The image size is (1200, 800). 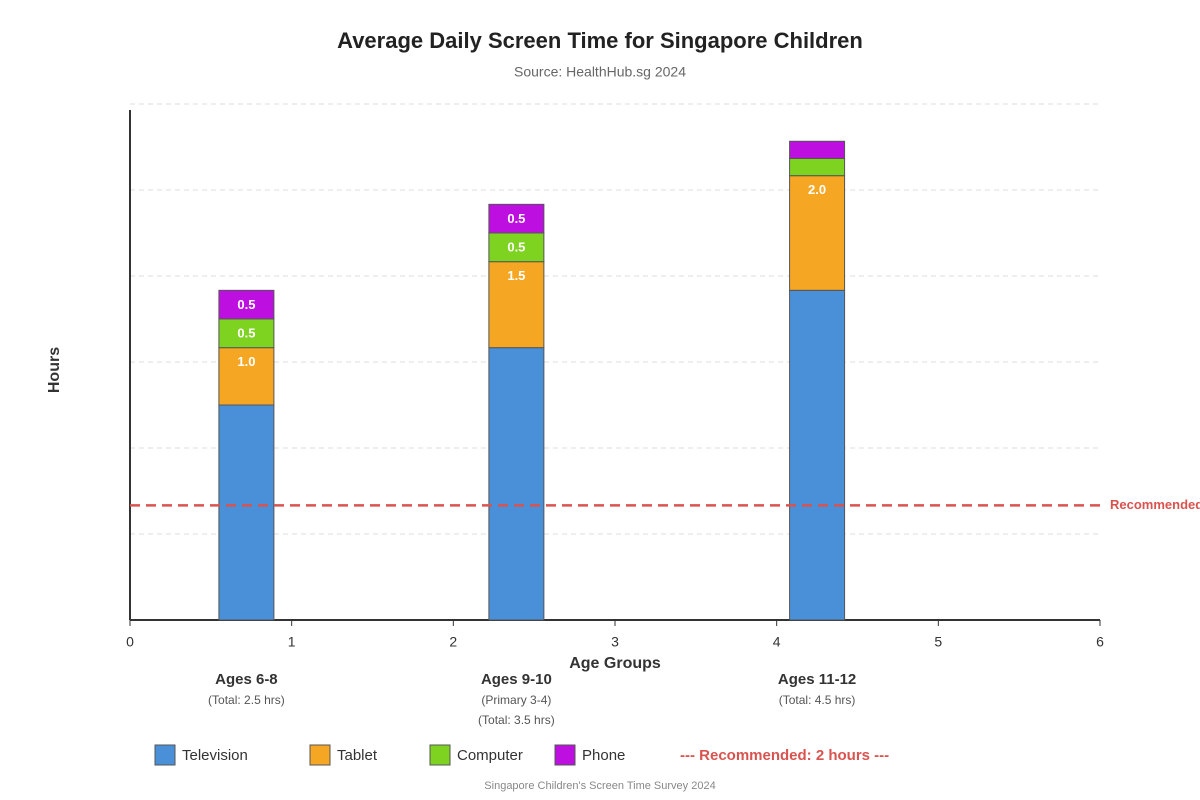 What do you see at coordinates (246, 361) in the screenshot?
I see `data-label: 1.0` at bounding box center [246, 361].